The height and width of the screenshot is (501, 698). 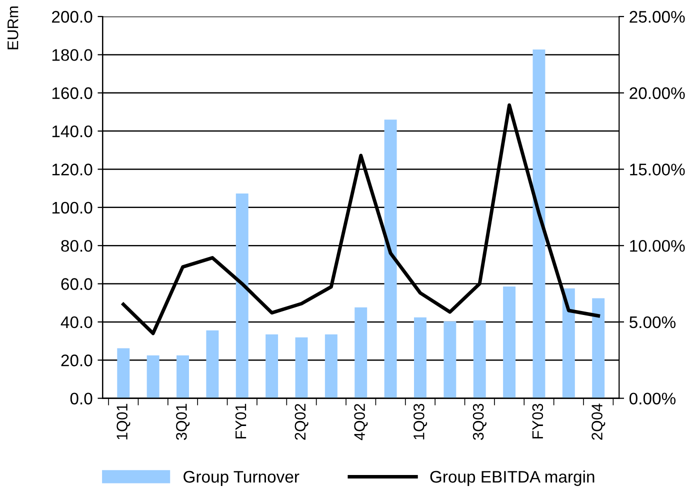 What do you see at coordinates (72, 93) in the screenshot?
I see `y-tick-label: 160.0` at bounding box center [72, 93].